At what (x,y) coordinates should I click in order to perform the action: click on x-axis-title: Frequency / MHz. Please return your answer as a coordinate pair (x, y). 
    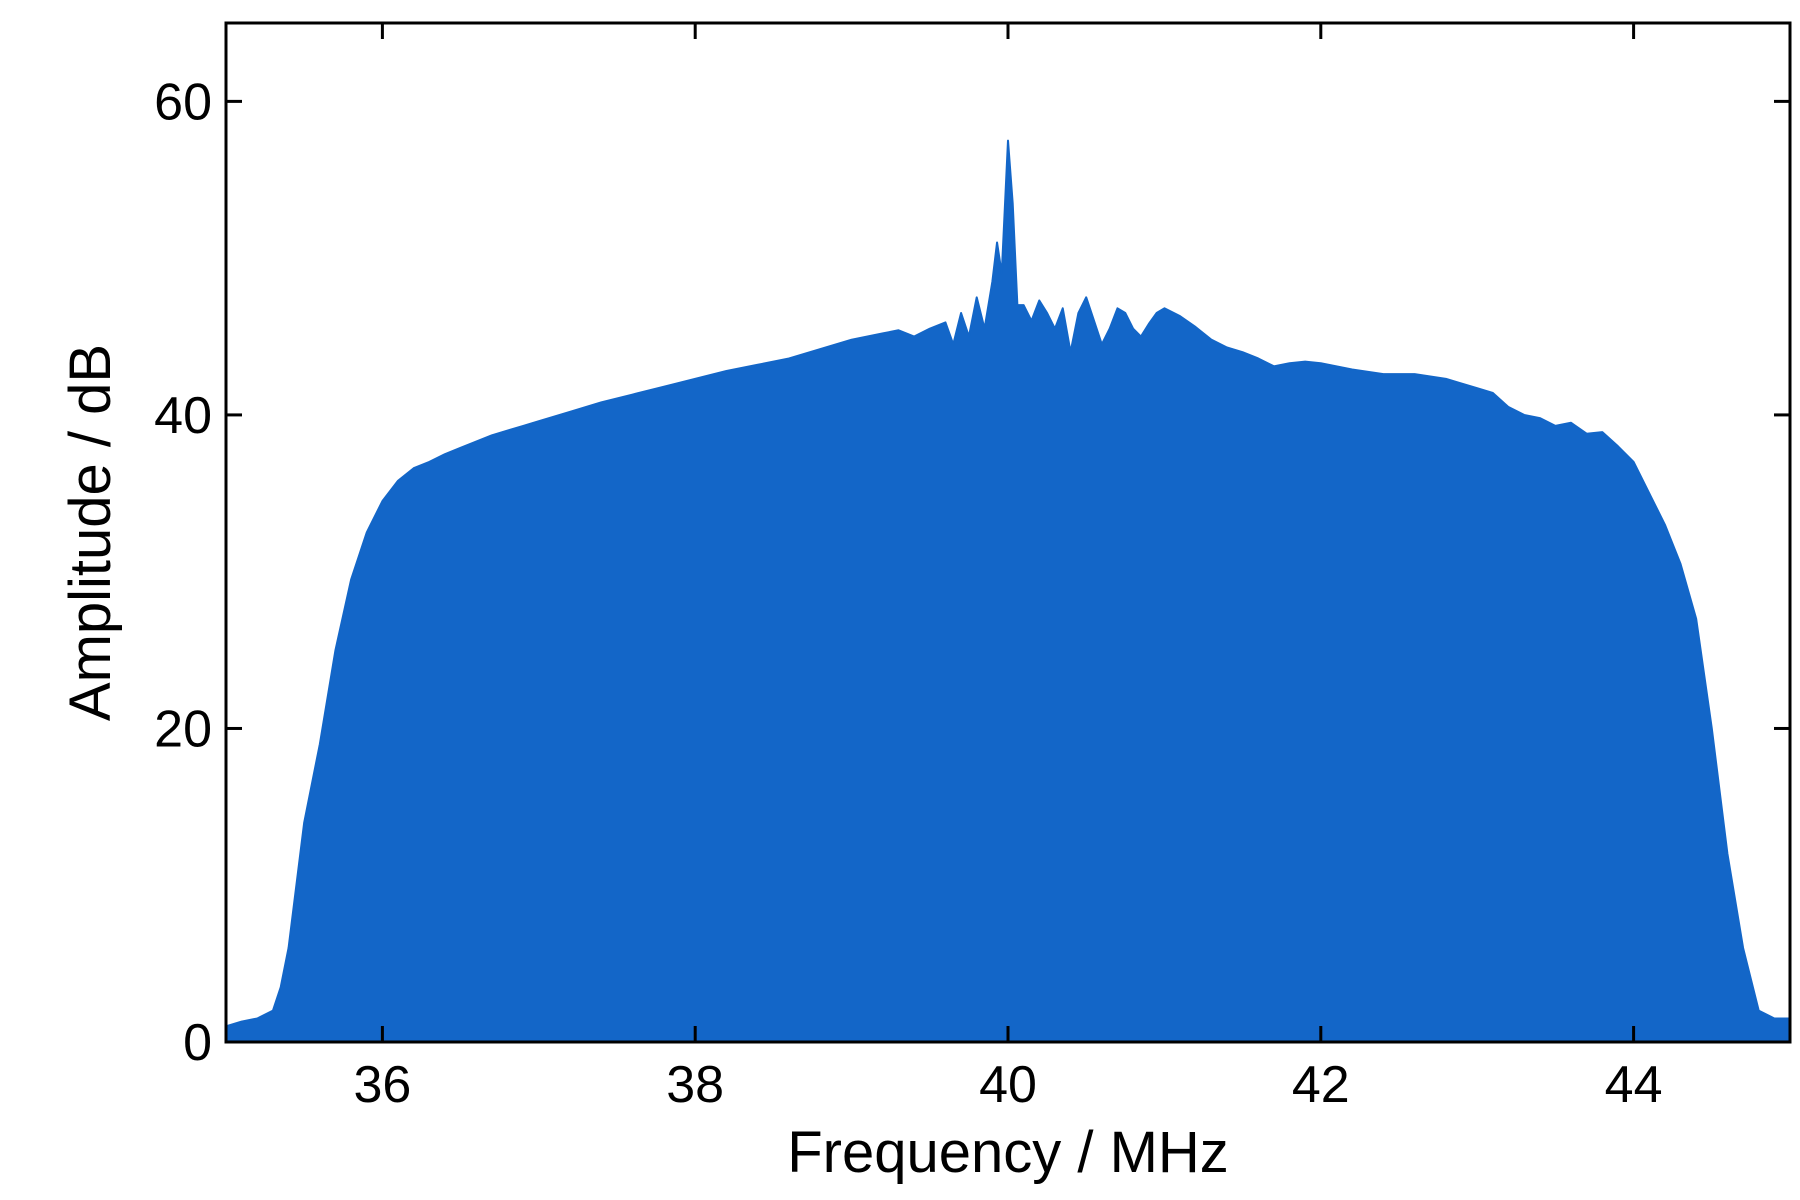
    Looking at the image, I should click on (1008, 1152).